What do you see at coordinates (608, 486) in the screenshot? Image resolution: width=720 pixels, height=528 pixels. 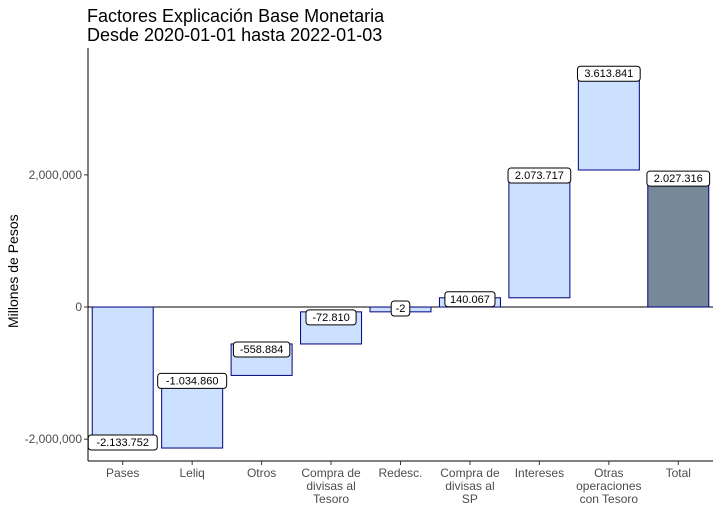 I see `x-tick-label: Otras operaciones con Tesoro` at bounding box center [608, 486].